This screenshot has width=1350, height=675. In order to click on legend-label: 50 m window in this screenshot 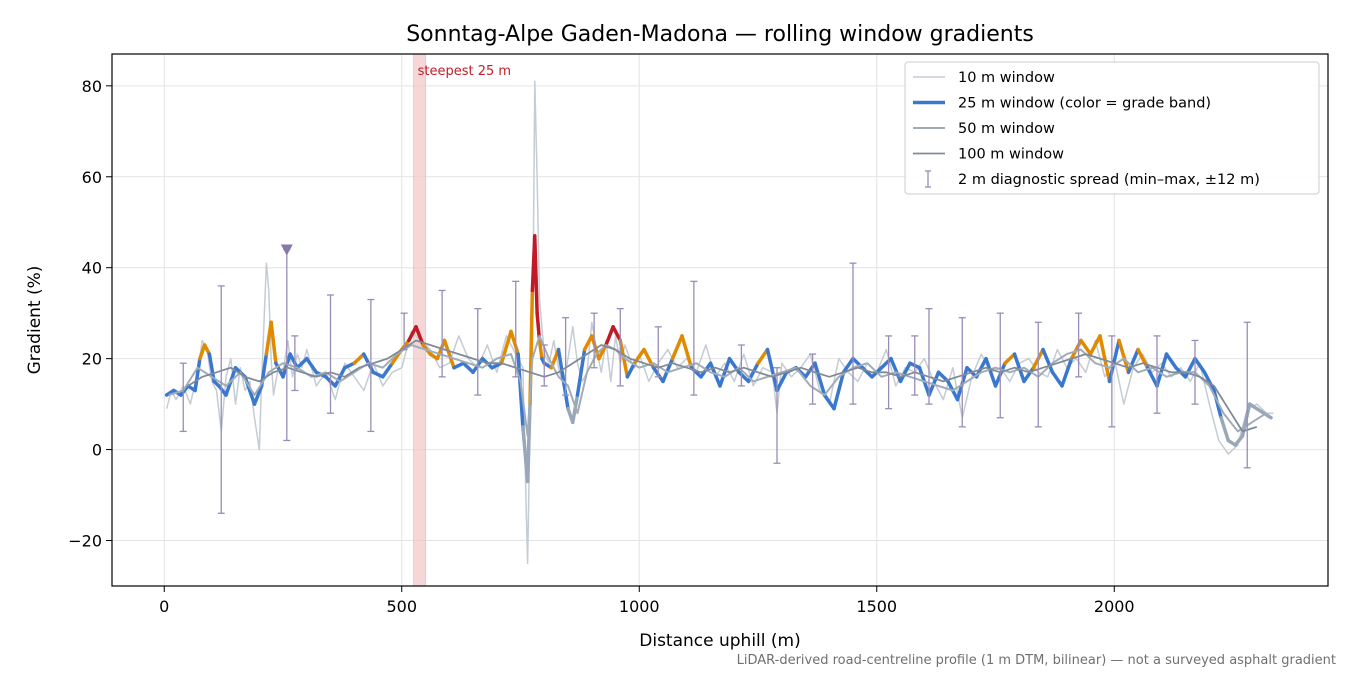, I will do `click(1006, 129)`.